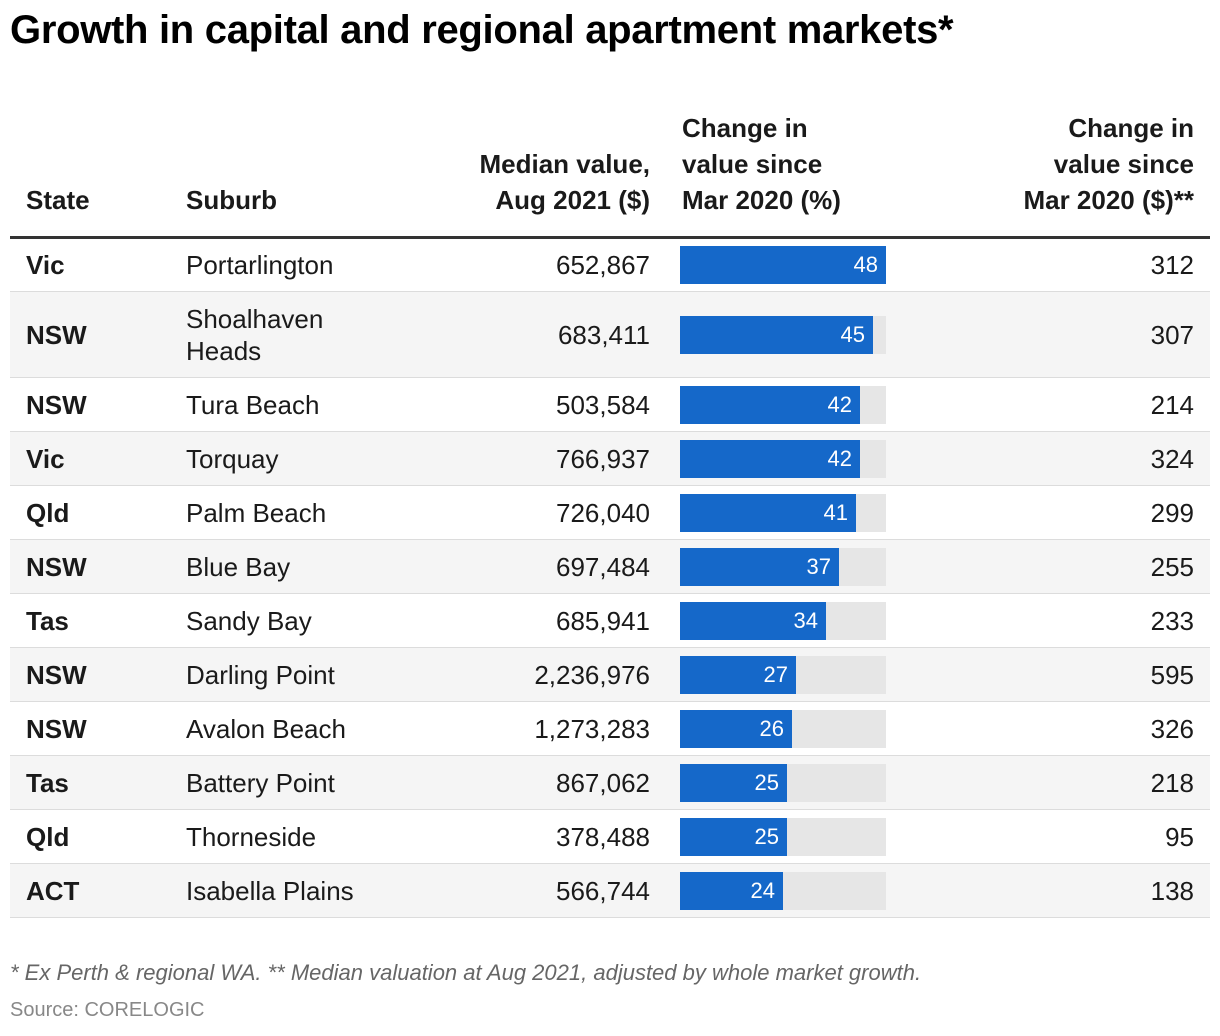  I want to click on table-row: ACT Isabella Plains 566,744 24 138, so click(610, 890).